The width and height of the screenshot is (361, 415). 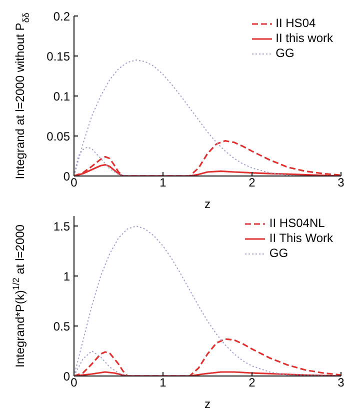 I want to click on y-tick-label: 0.5, so click(x=61, y=326).